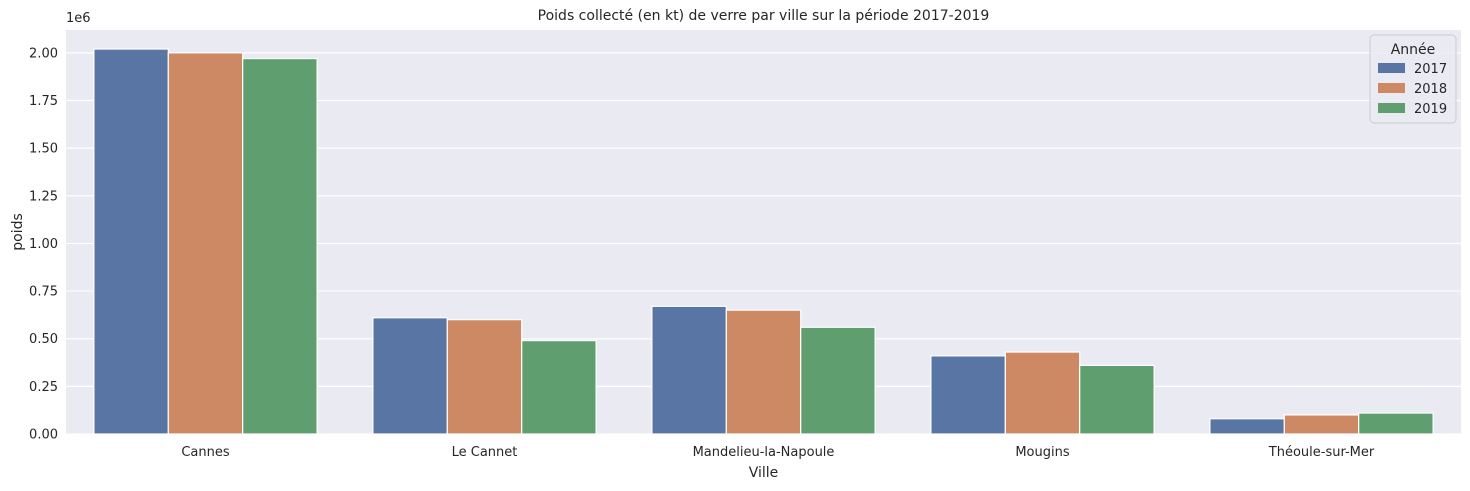 Image resolution: width=1470 pixels, height=491 pixels. I want to click on x-tick-label: Mandelieu-la-Napoule, so click(764, 452).